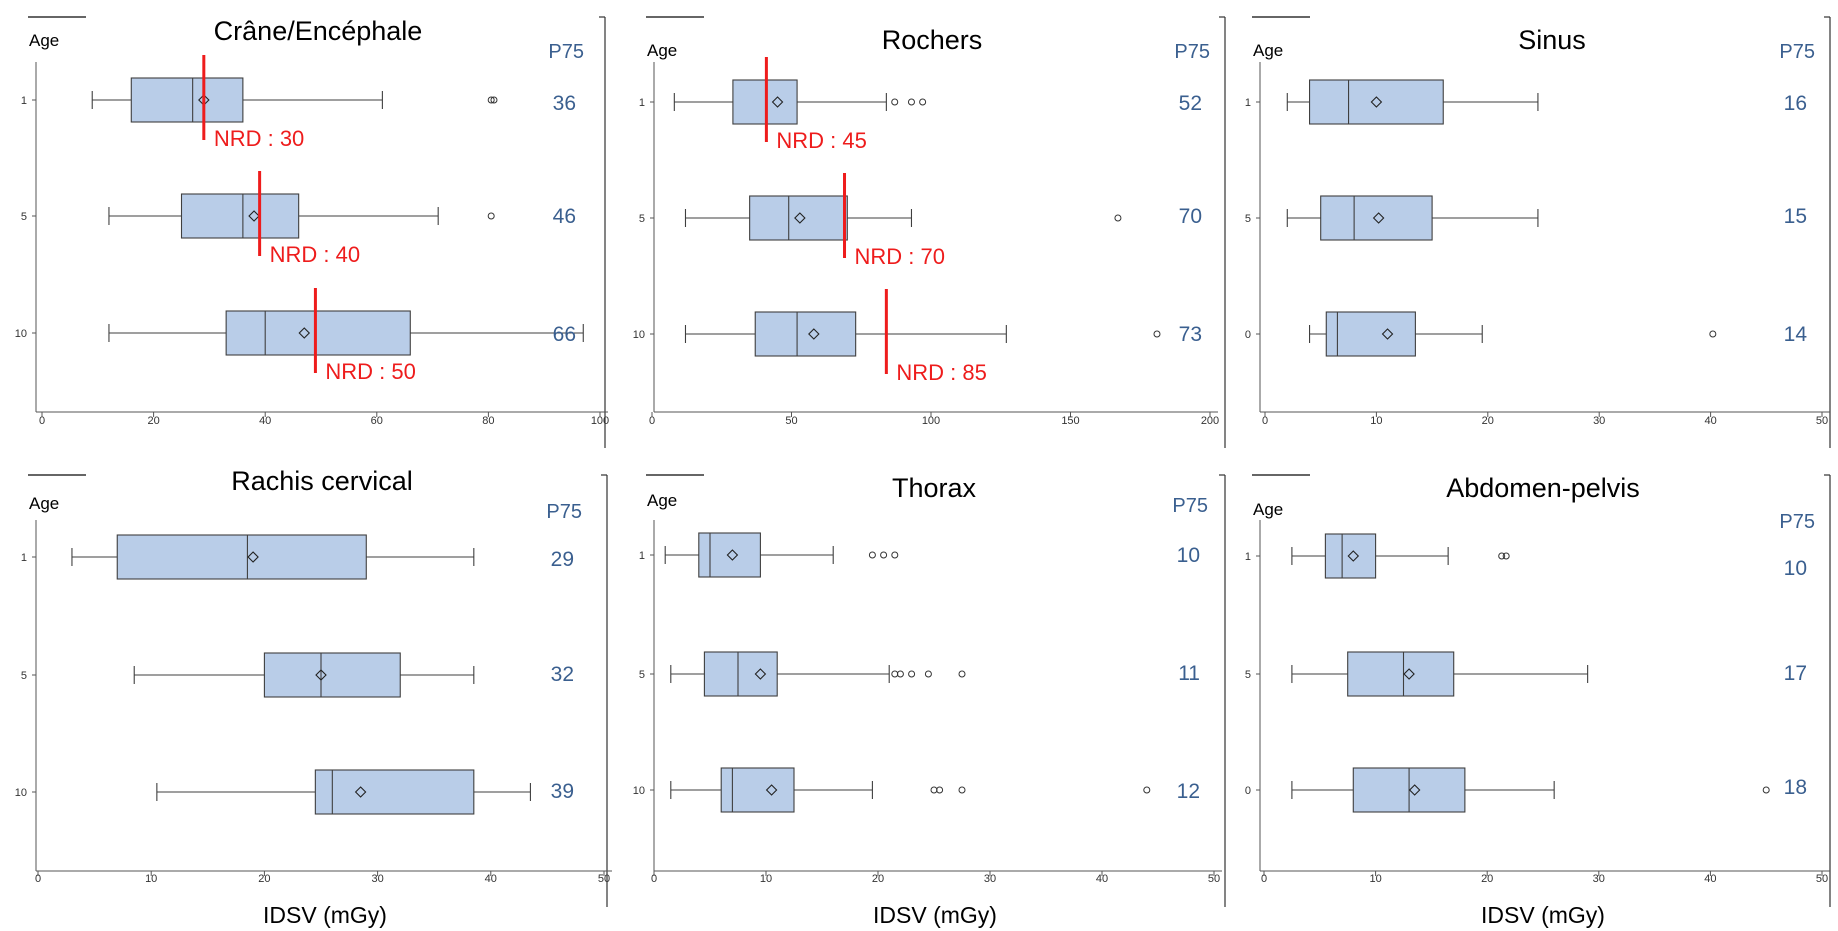  Describe the element at coordinates (1552, 40) in the screenshot. I see `chart-title: Sinus` at that location.